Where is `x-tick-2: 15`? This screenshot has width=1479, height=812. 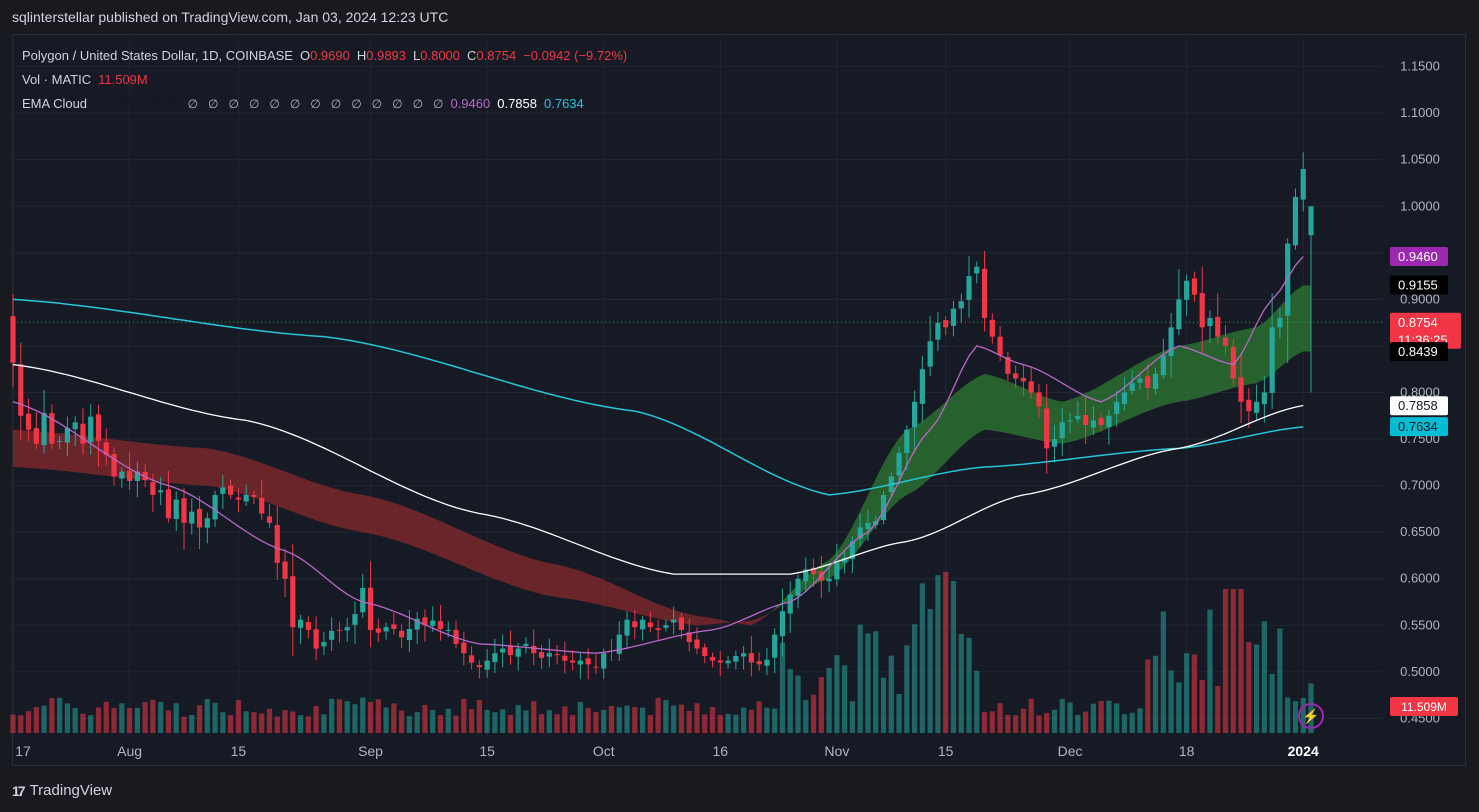
x-tick-2: 15 is located at coordinates (239, 751).